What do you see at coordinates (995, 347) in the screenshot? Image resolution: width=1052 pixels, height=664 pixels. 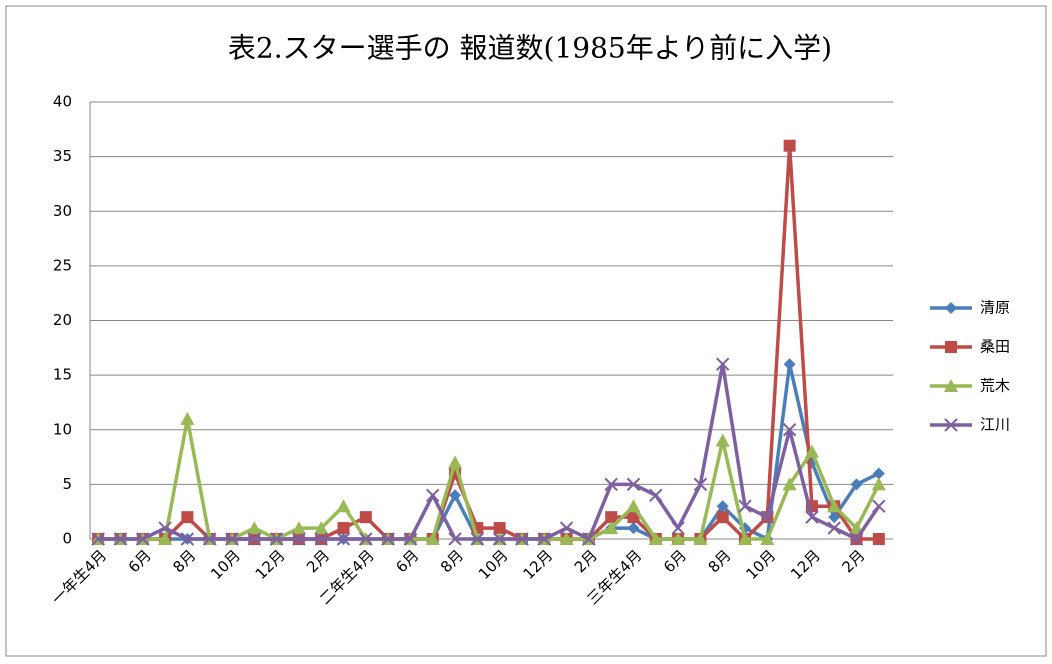 I see `legend-label: 桑田` at bounding box center [995, 347].